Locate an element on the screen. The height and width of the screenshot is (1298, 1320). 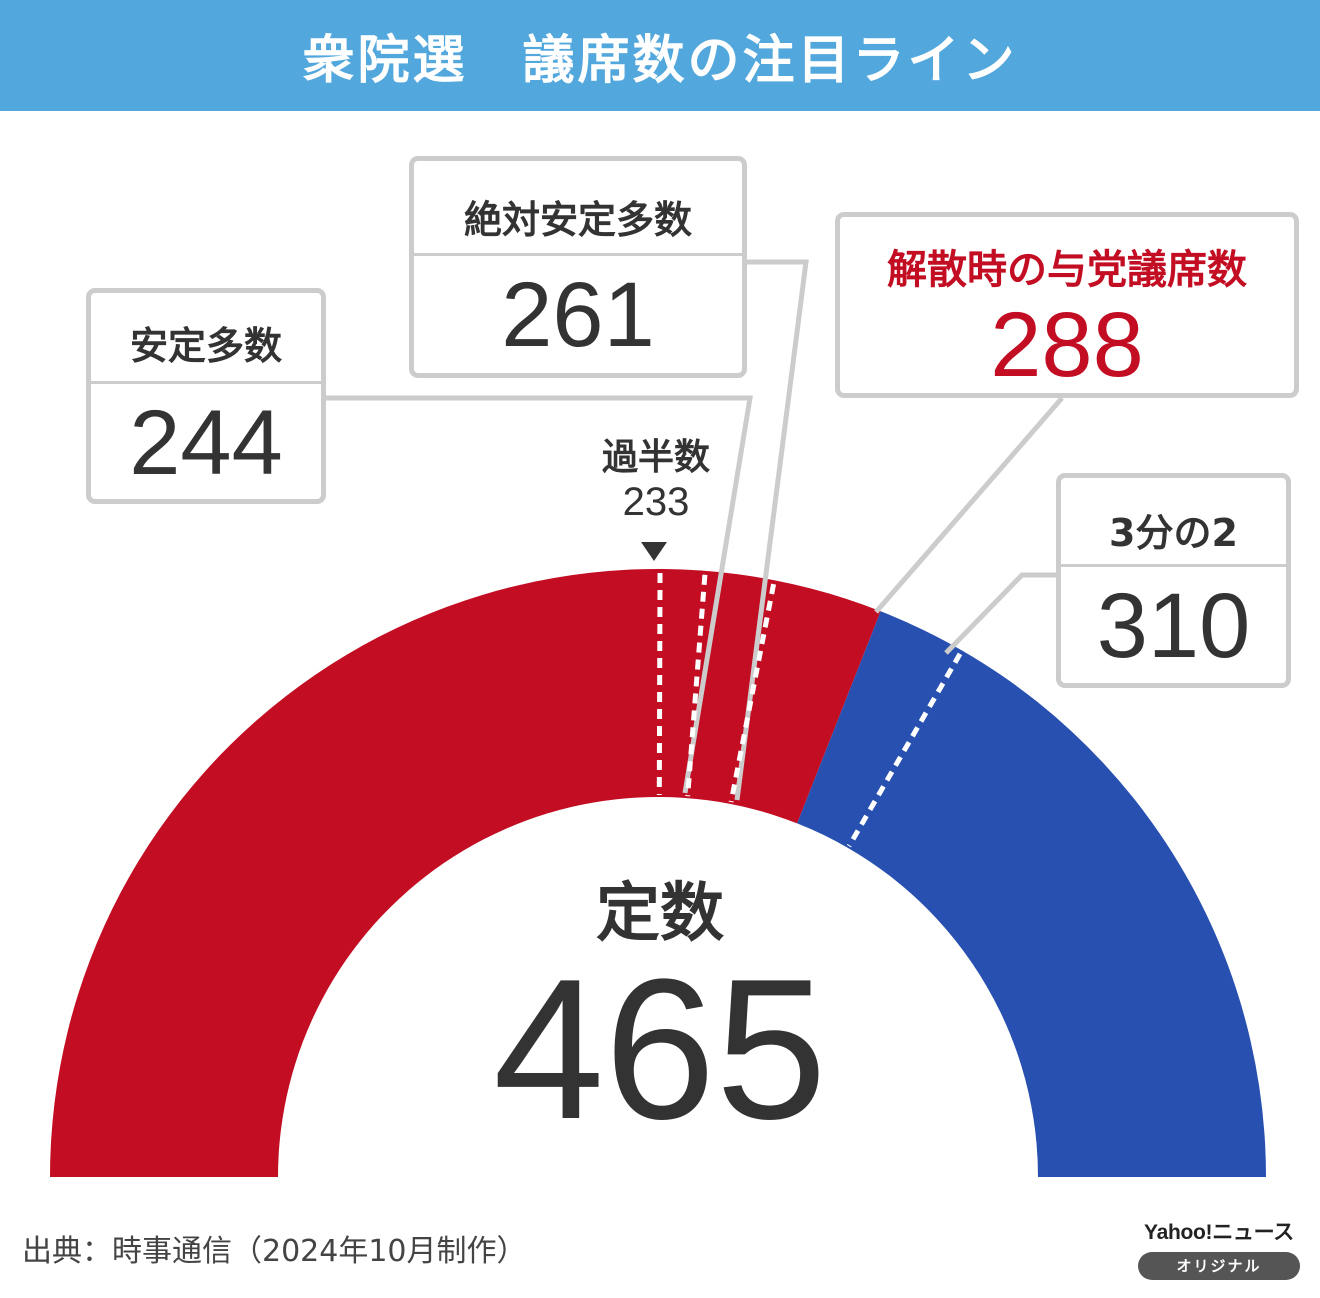
logo-badge: オリジナル is located at coordinates (1219, 1266).